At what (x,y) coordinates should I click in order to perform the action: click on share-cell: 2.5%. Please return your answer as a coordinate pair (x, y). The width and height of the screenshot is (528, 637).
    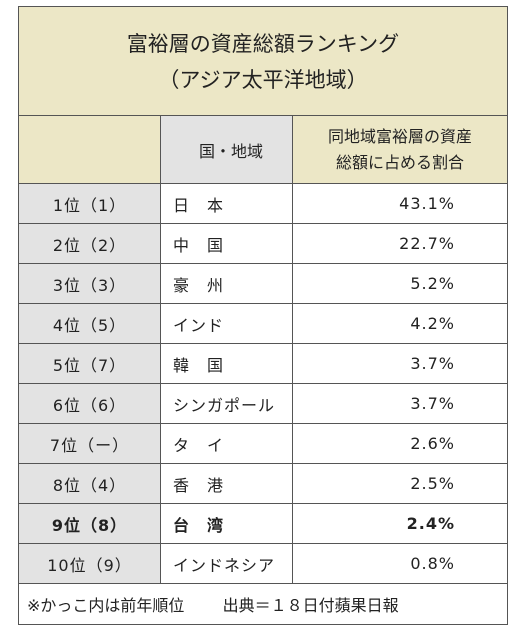
    Looking at the image, I should click on (400, 483).